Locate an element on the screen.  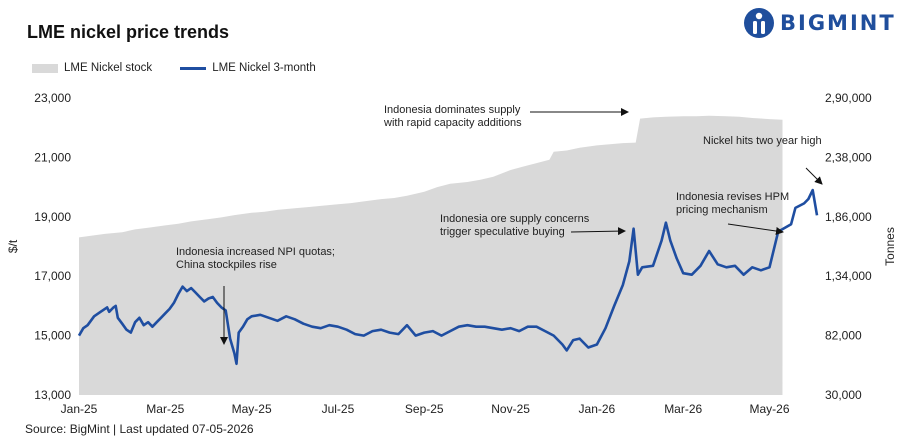
brand-logo: BIGMINT is located at coordinates (822, 23).